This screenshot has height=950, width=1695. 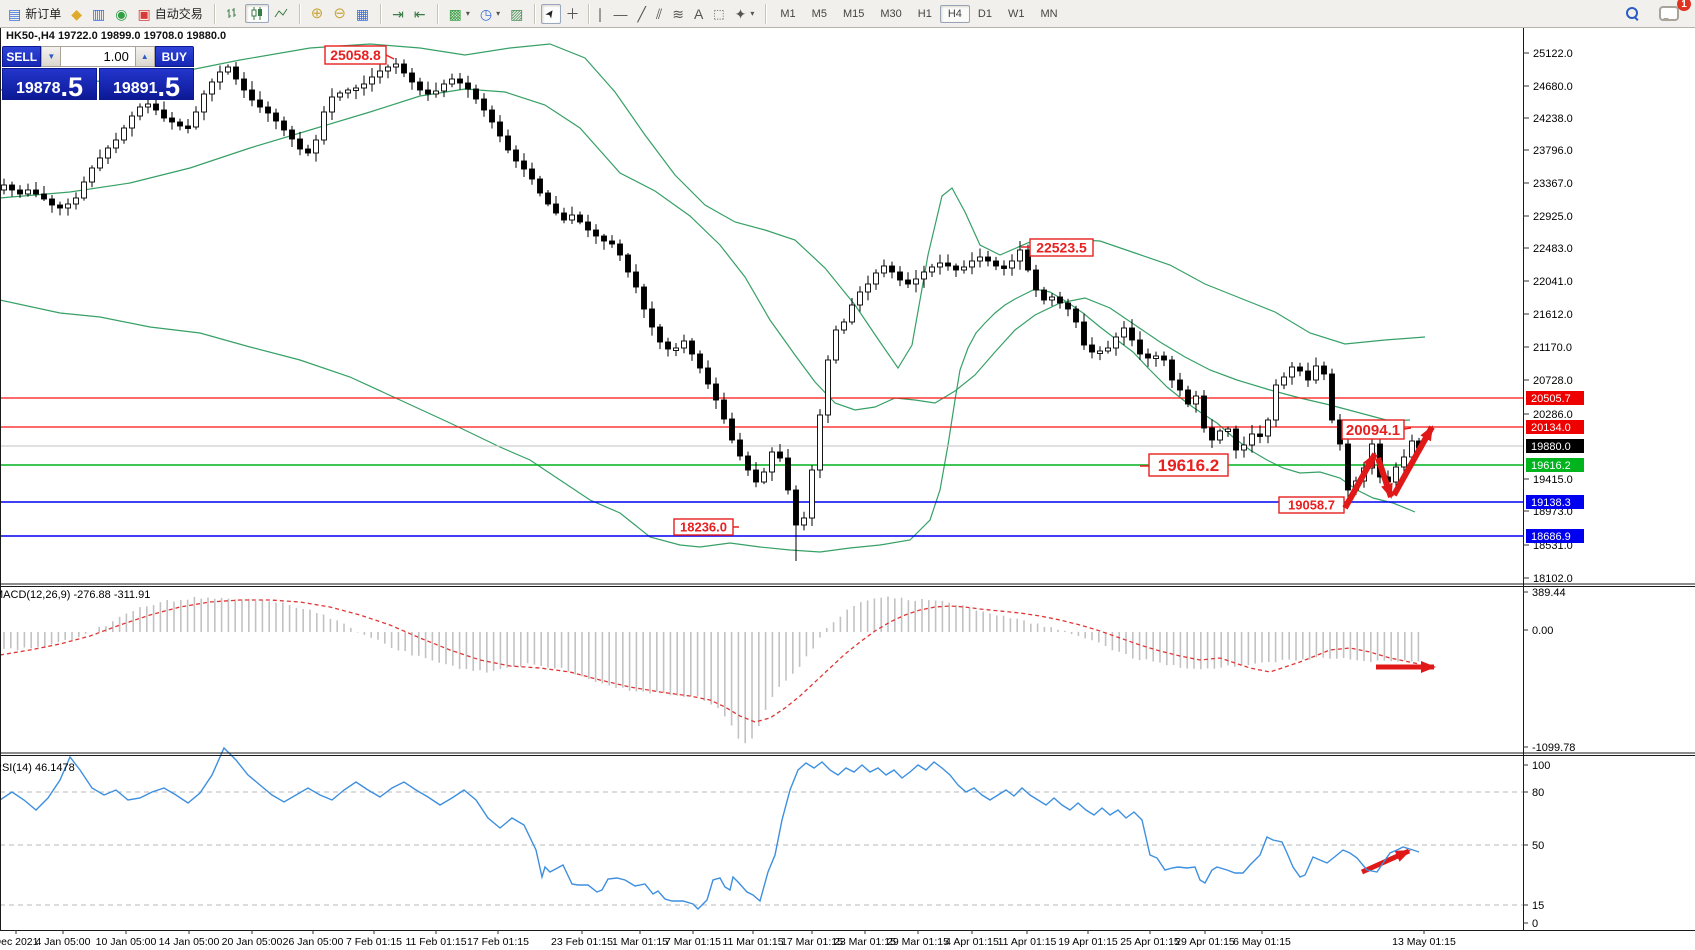 What do you see at coordinates (22, 56) in the screenshot?
I see `sell-button: SELL` at bounding box center [22, 56].